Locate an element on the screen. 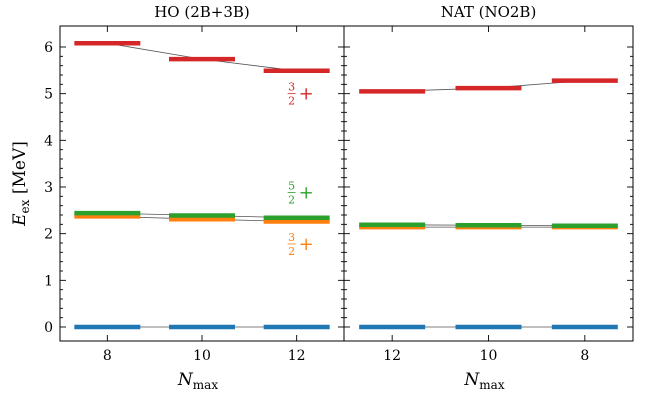  y-tick-label: 1 is located at coordinates (48, 281).